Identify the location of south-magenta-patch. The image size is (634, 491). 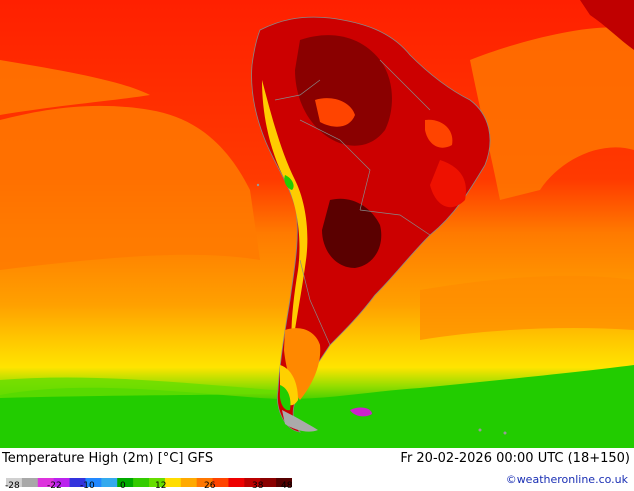
(361, 412).